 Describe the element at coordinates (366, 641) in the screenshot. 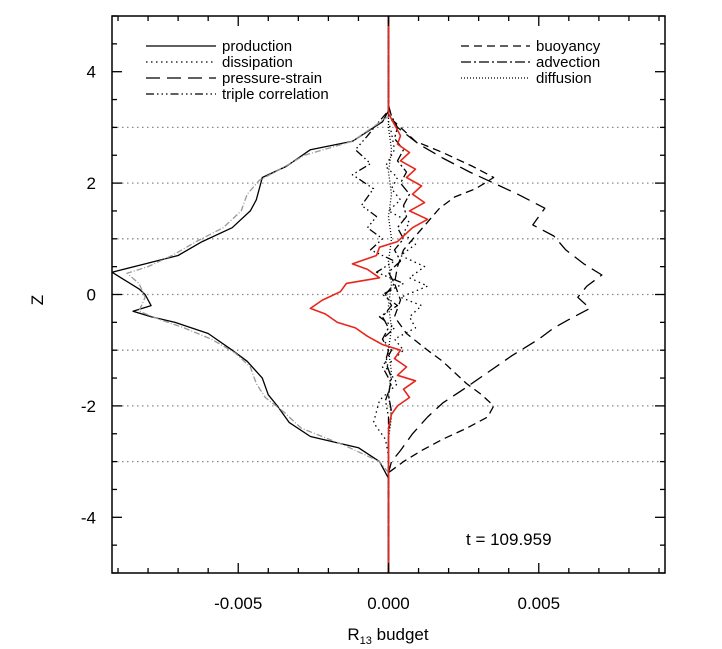

I see `x-axis-label-subscript: 13` at that location.